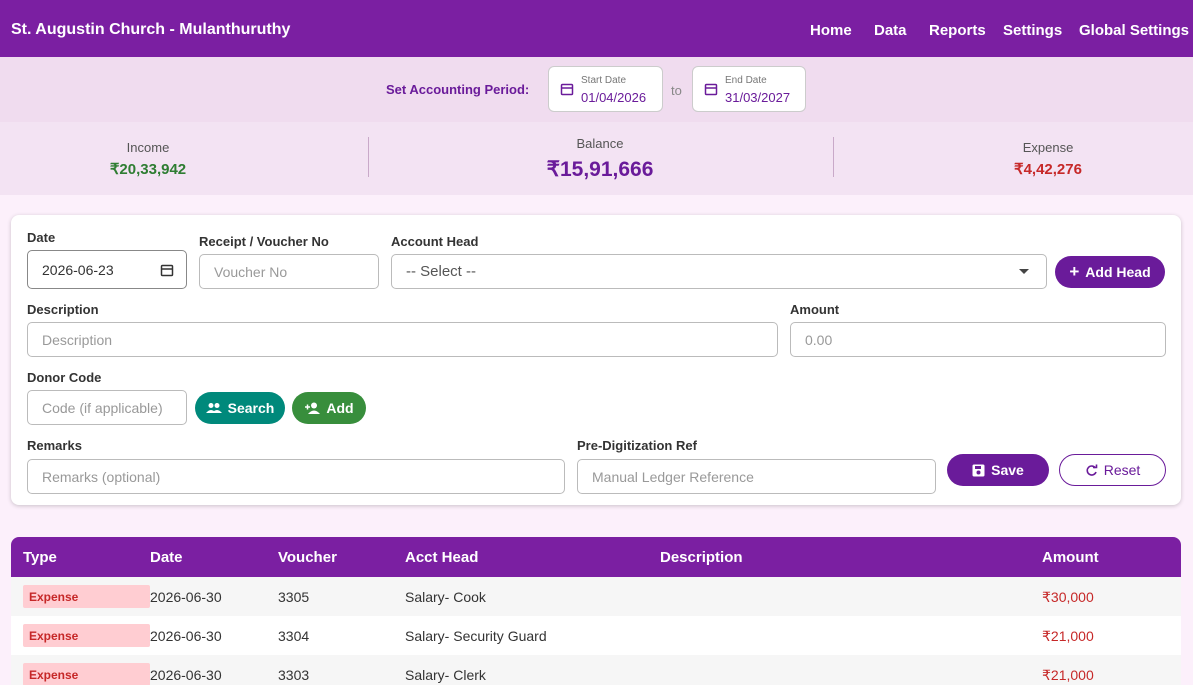 This screenshot has height=685, width=1193. I want to click on button-text: Reset, so click(1122, 470).